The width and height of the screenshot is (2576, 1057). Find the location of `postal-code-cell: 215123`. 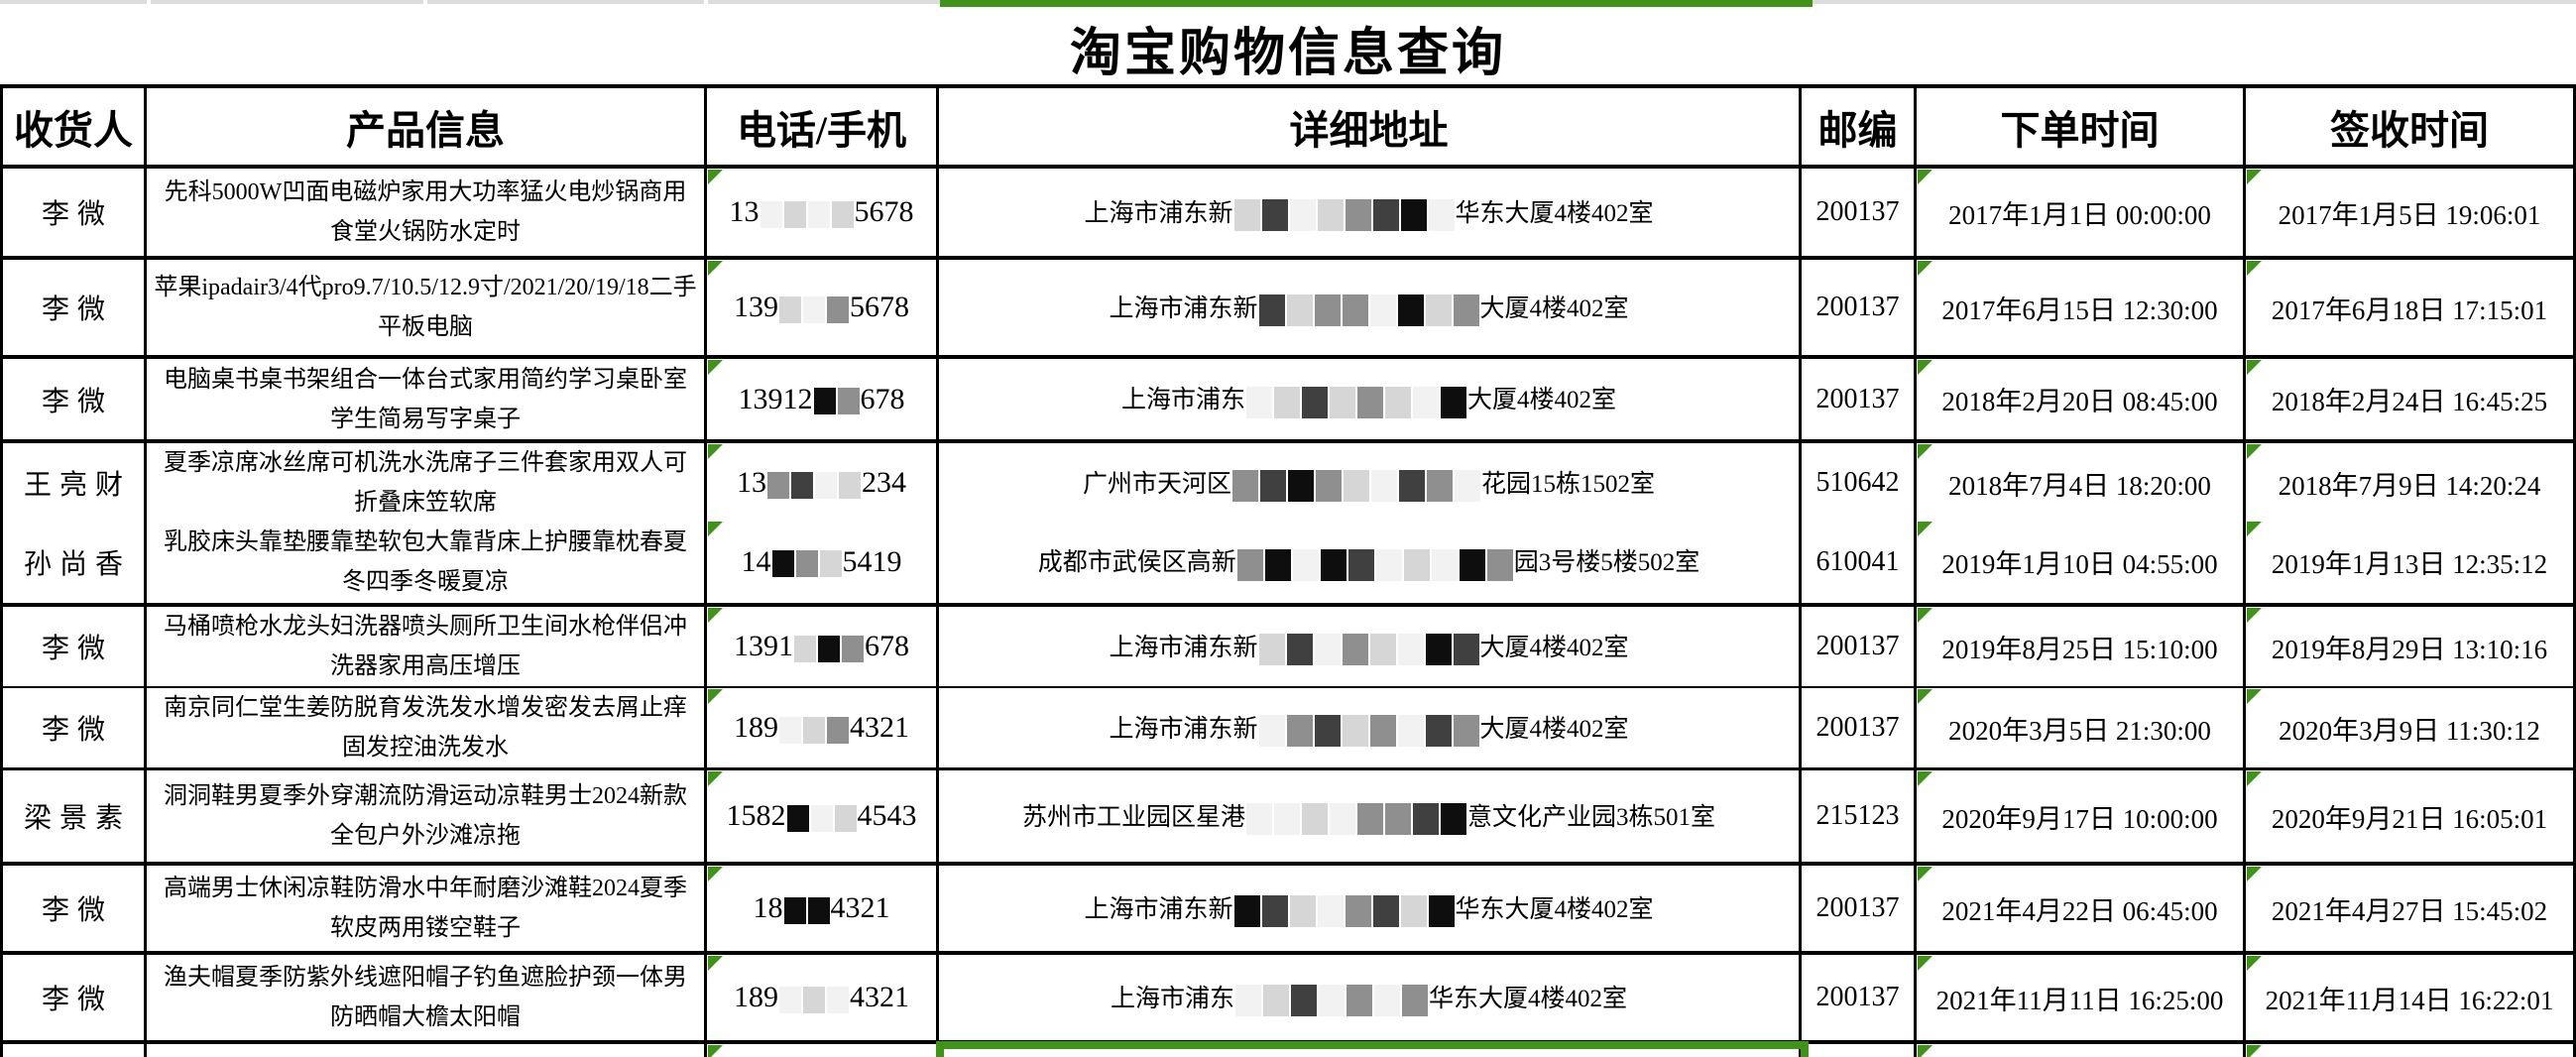

postal-code-cell: 215123 is located at coordinates (1860, 818).